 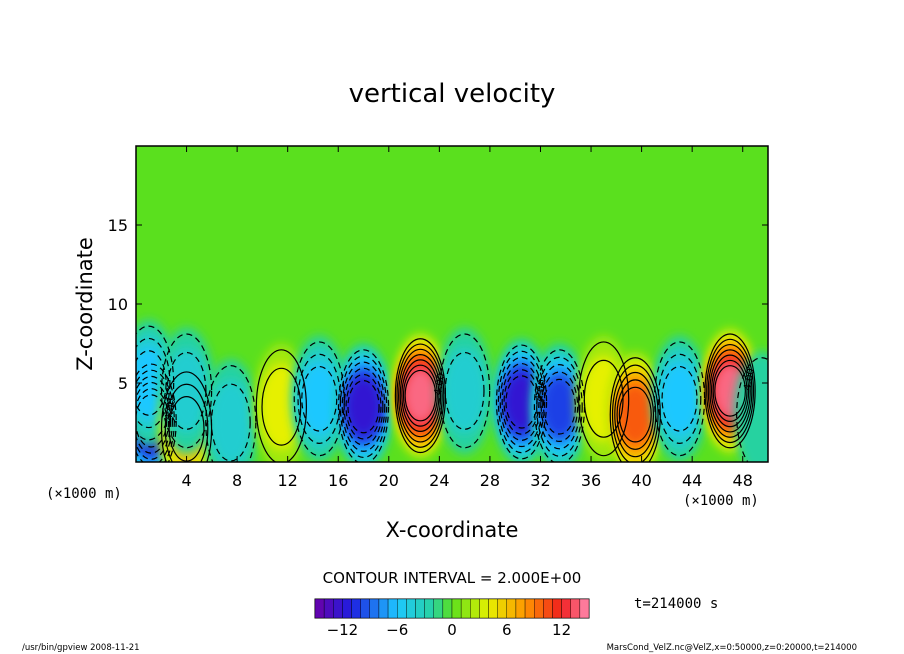 What do you see at coordinates (85, 304) in the screenshot?
I see `y-axis-label: Z-coordinate` at bounding box center [85, 304].